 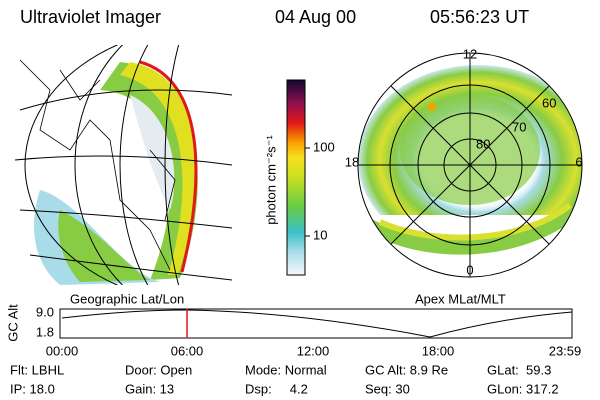 I want to click on status-field: Flt: LBHL, so click(x=37, y=369).